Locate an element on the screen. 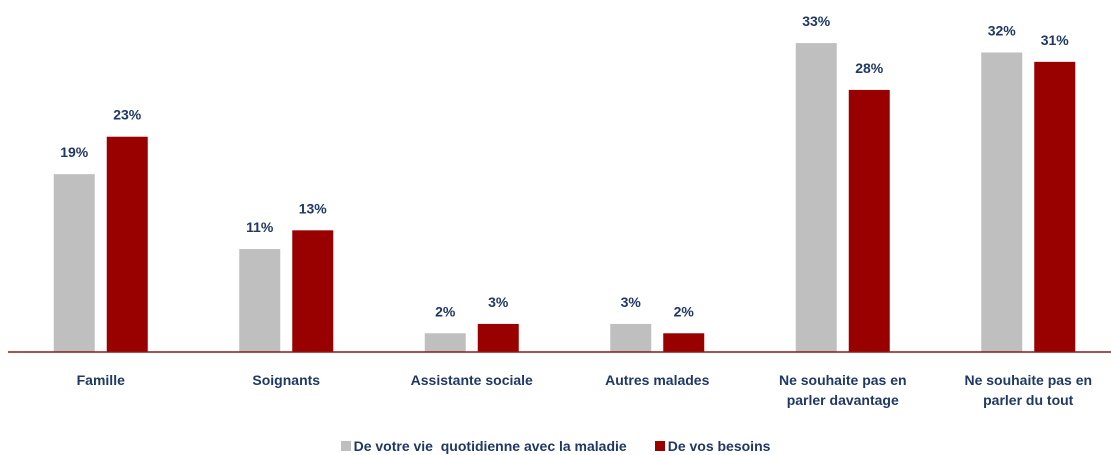 This screenshot has height=455, width=1111. x-tick-label: Ne souhaite pas en parler du tout is located at coordinates (1028, 390).